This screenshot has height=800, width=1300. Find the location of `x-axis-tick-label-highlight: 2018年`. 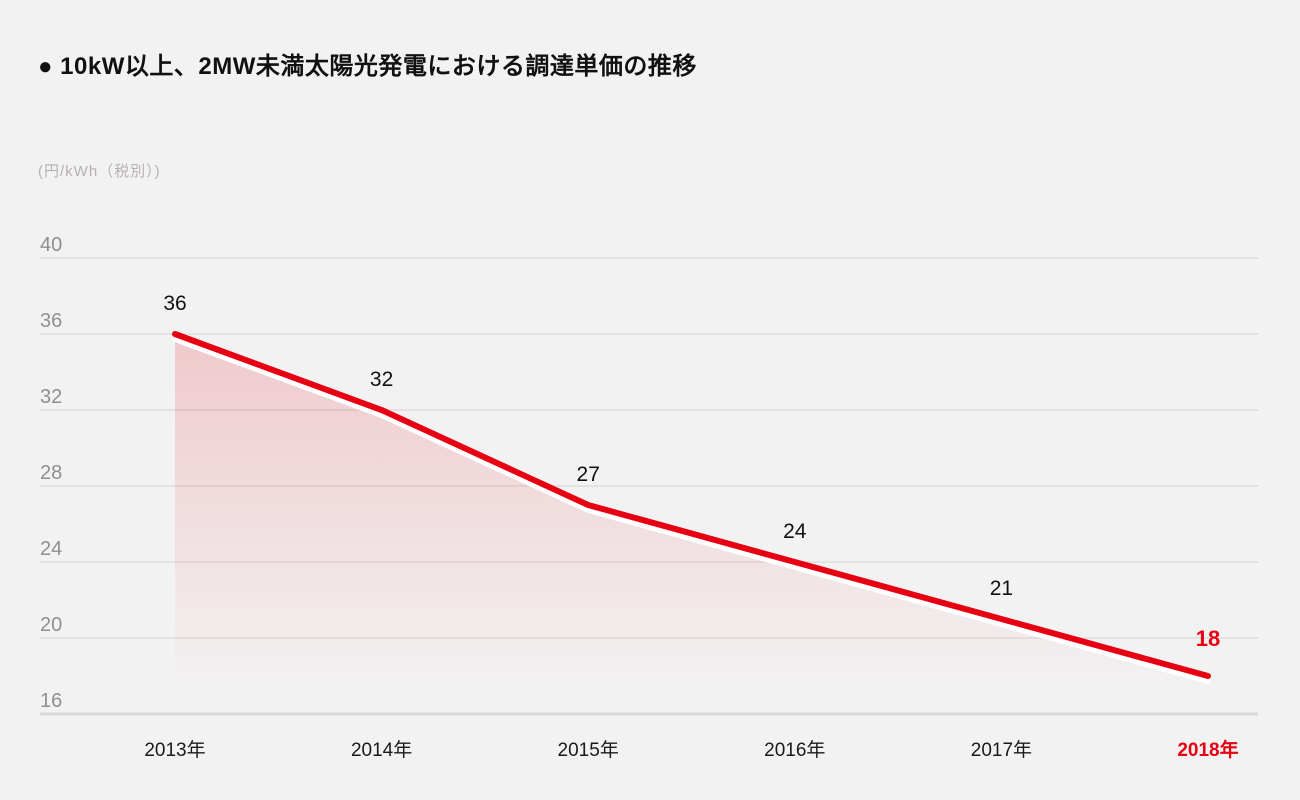

x-axis-tick-label-highlight: 2018年 is located at coordinates (1207, 749).